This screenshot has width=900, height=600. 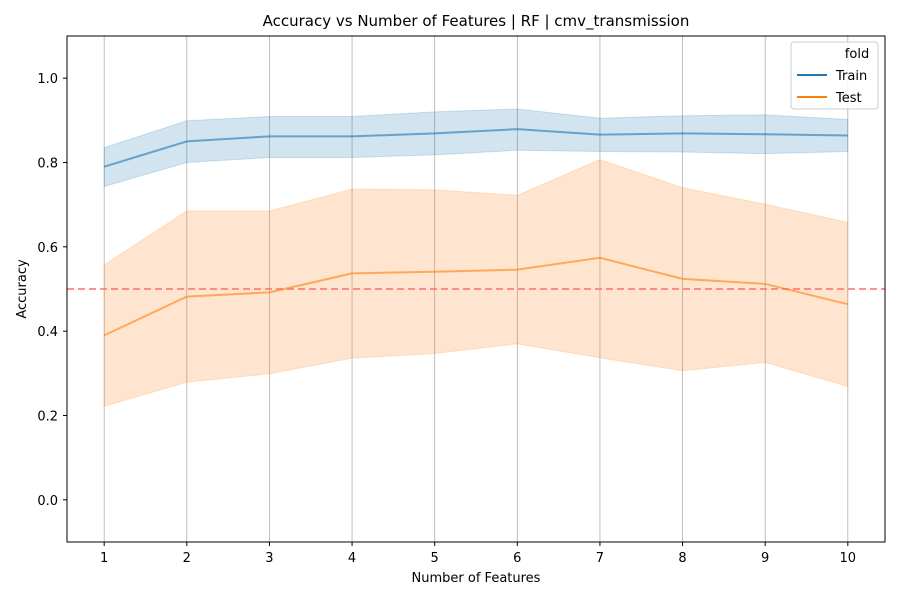 What do you see at coordinates (22, 289) in the screenshot?
I see `y-axis-label: Accuracy` at bounding box center [22, 289].